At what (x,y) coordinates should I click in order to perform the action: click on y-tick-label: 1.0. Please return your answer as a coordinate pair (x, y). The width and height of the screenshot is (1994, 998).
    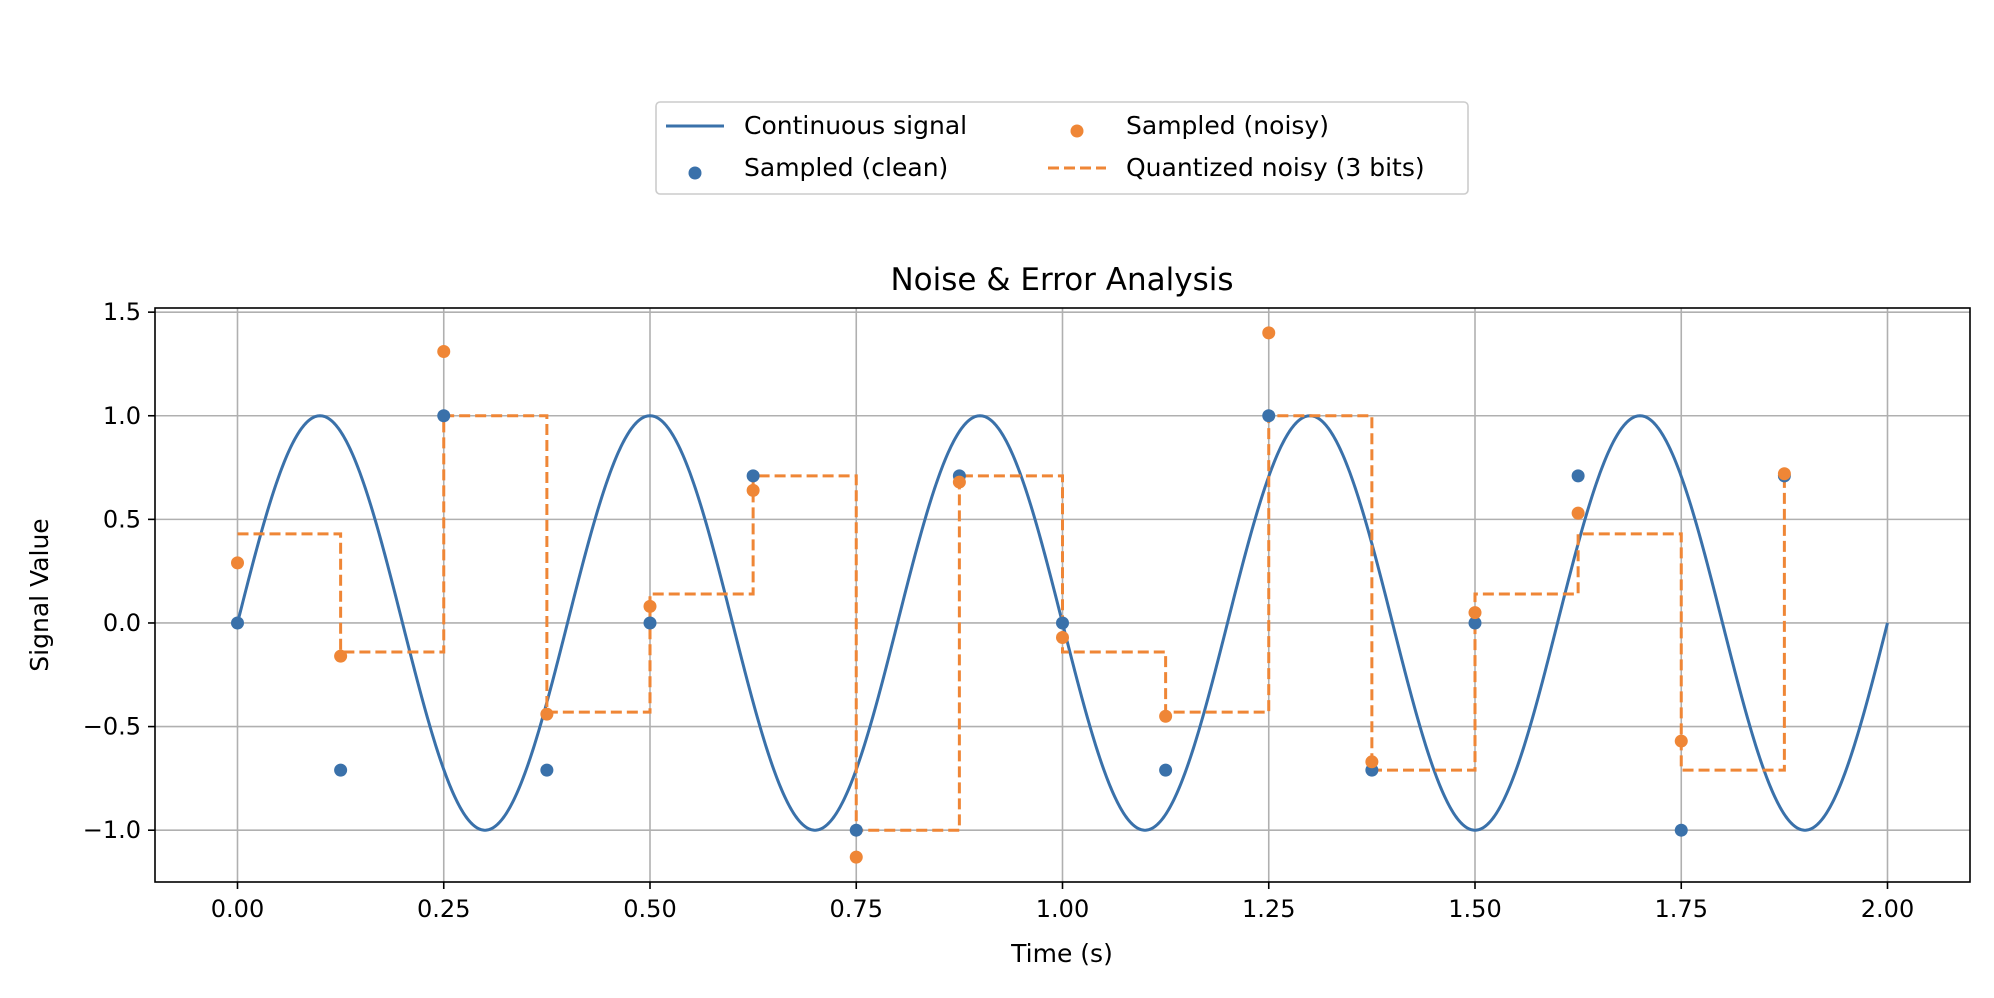
    Looking at the image, I should click on (122, 416).